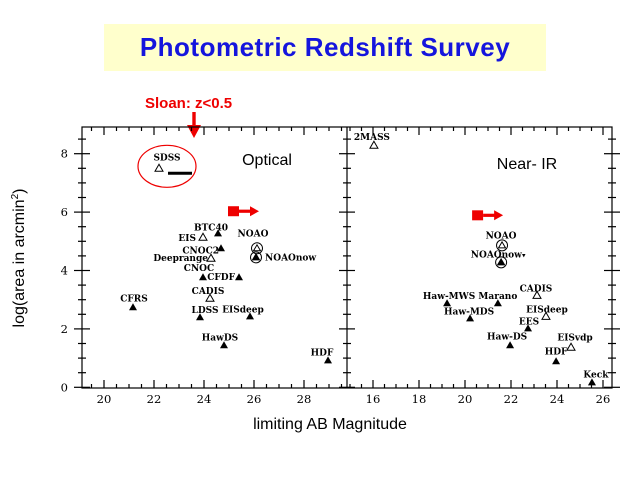  Describe the element at coordinates (64, 212) in the screenshot. I see `y-tick-label: 6` at that location.